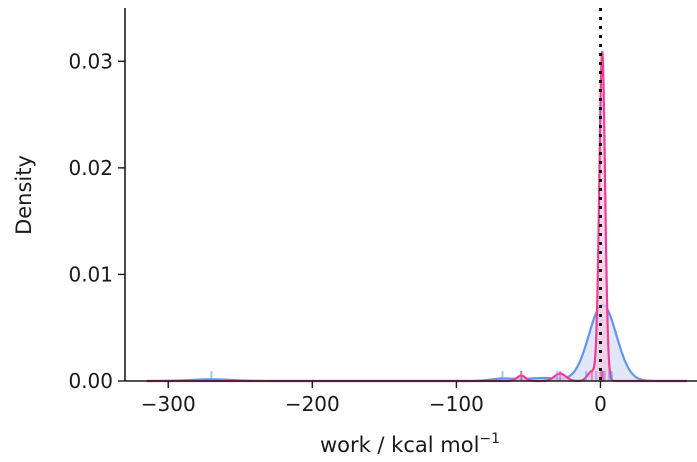 The width and height of the screenshot is (697, 462). What do you see at coordinates (96, 221) in the screenshot?
I see `y-axis-ticks: 0.00 0.01 0.02 0.03` at bounding box center [96, 221].